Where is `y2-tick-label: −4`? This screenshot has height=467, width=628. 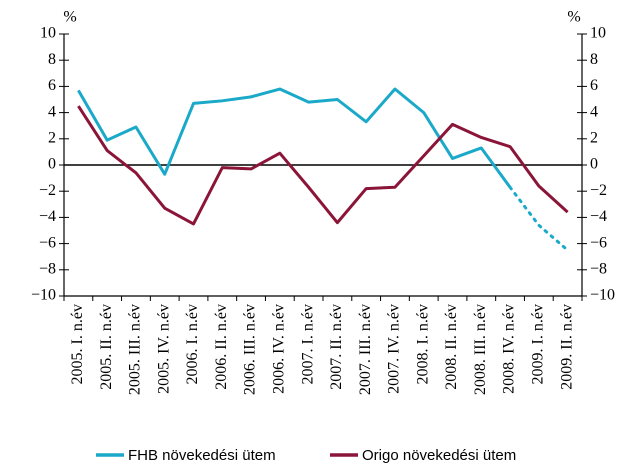 y2-tick-label: −4 is located at coordinates (598, 216).